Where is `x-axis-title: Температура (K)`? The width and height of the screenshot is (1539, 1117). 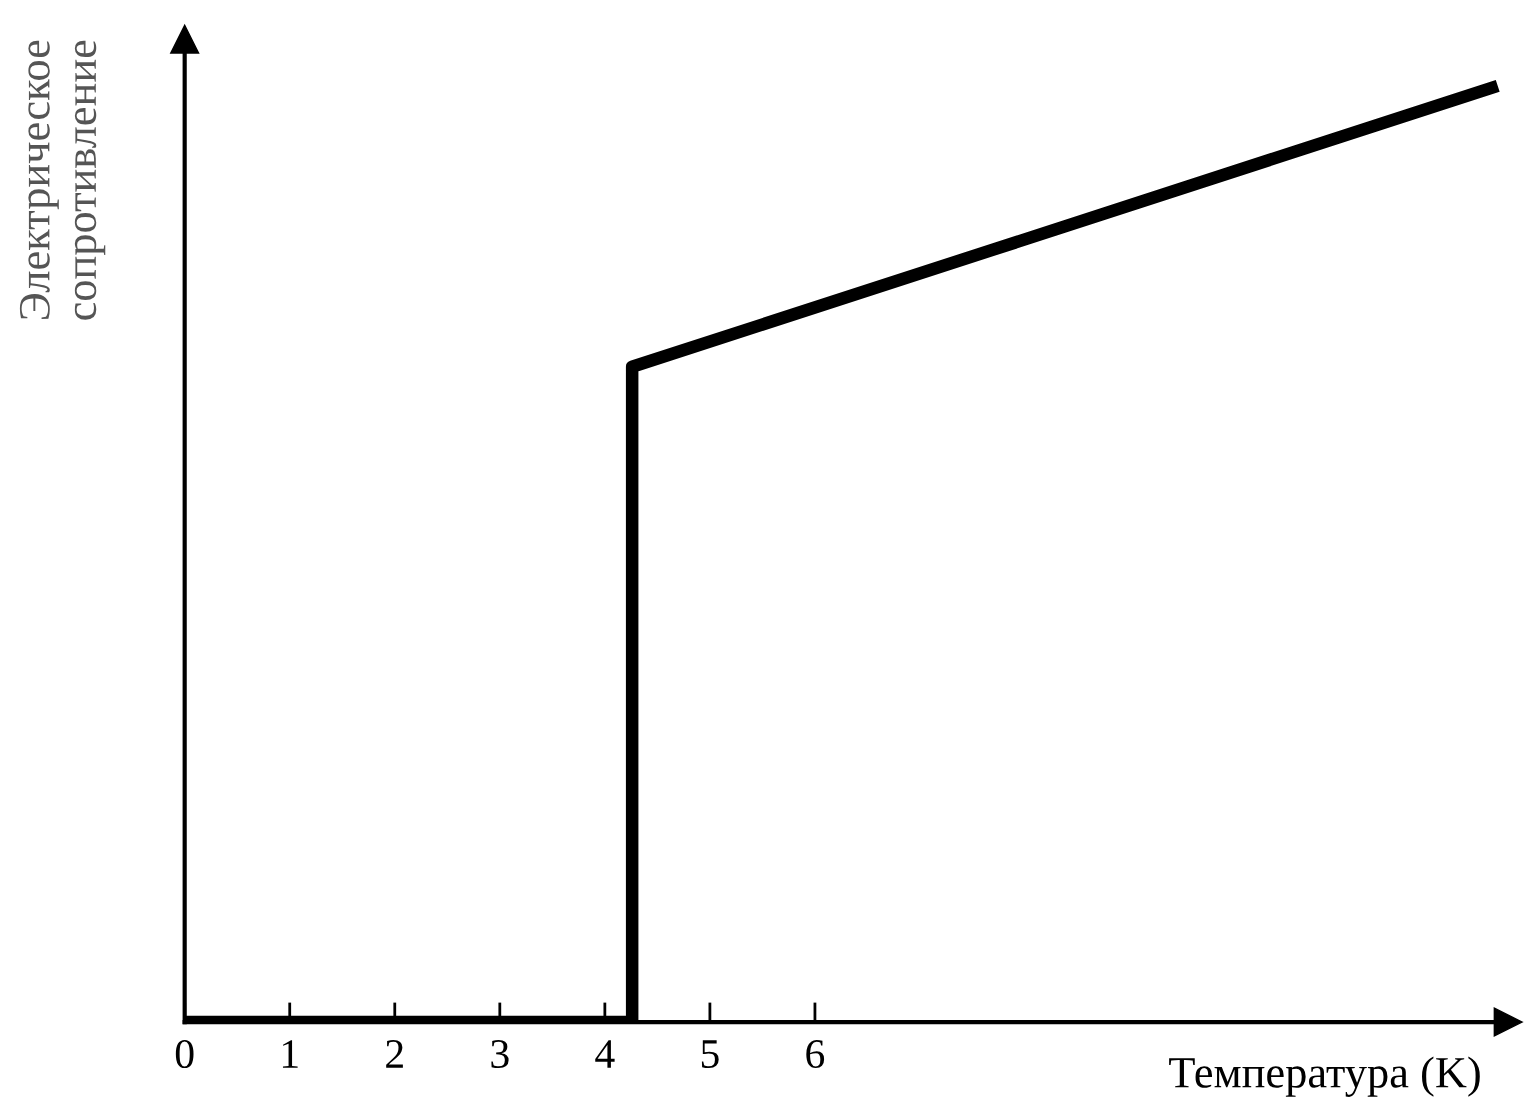 x-axis-title: Температура (K) is located at coordinates (1324, 1076).